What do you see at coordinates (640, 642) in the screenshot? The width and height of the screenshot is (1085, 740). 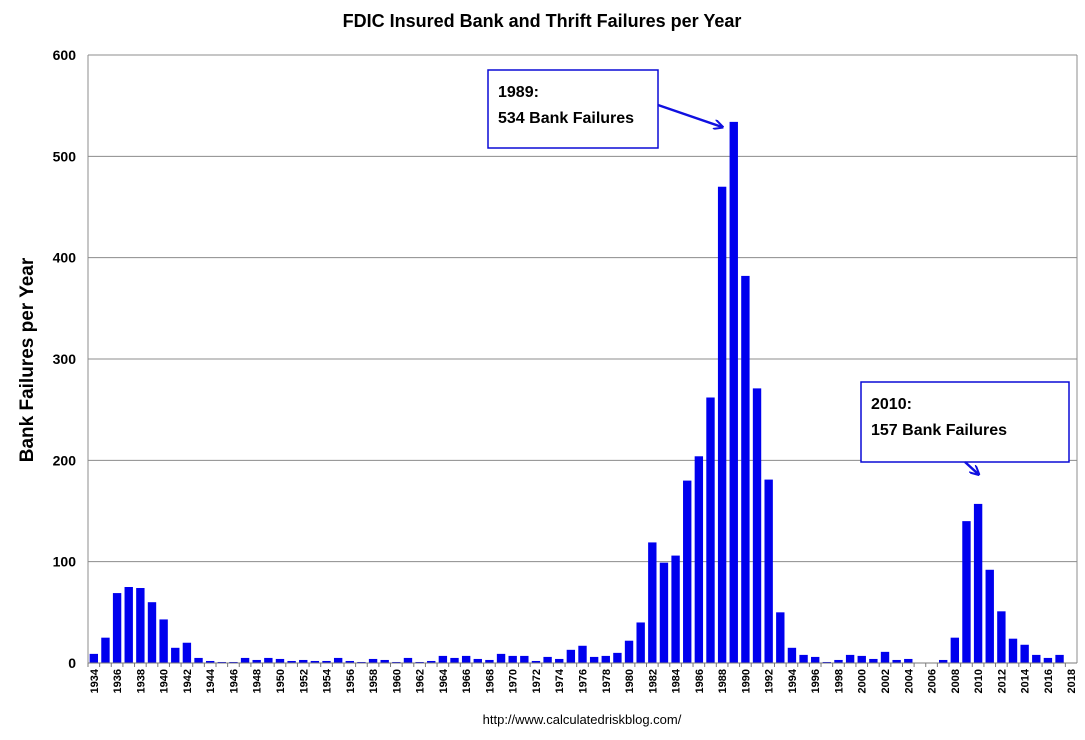 I see `bar-1981` at bounding box center [640, 642].